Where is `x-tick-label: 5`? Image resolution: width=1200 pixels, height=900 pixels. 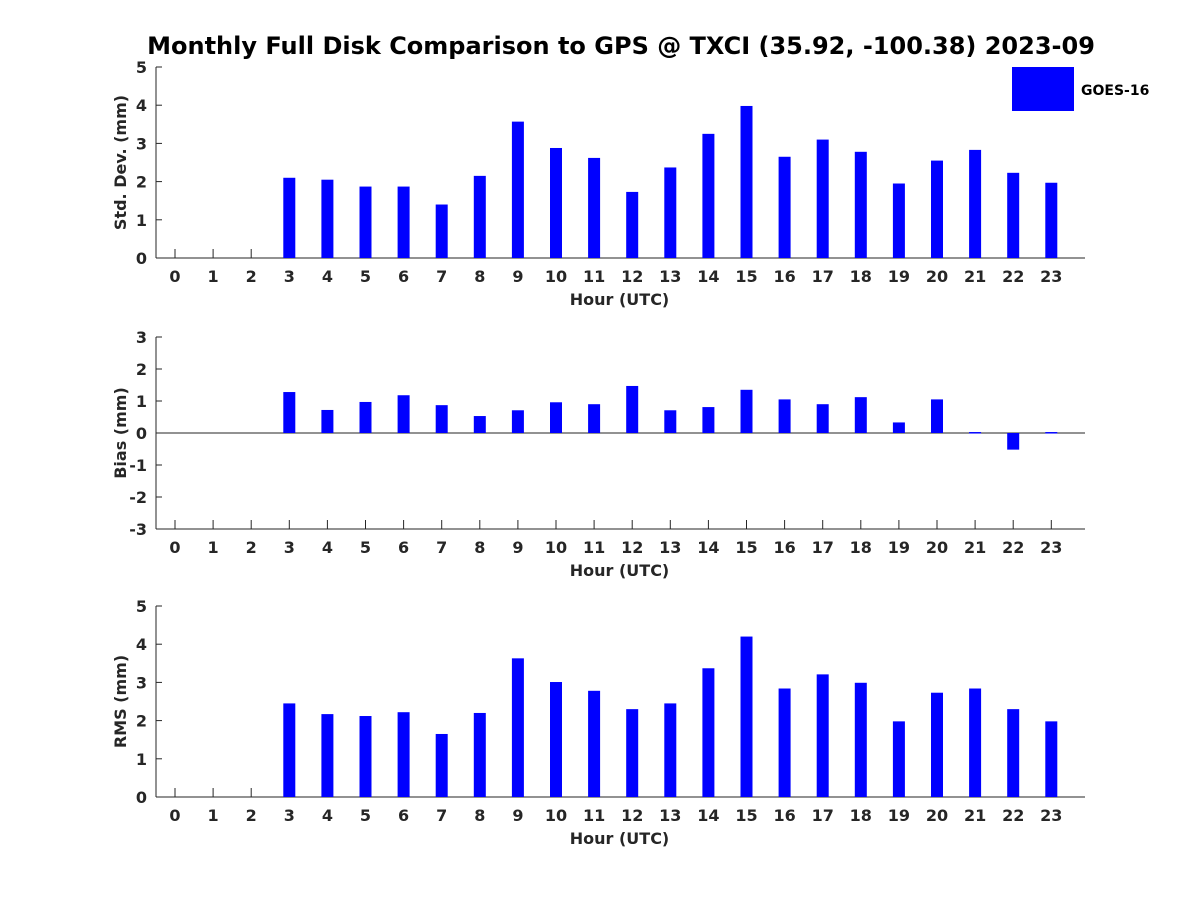 x-tick-label: 5 is located at coordinates (365, 547).